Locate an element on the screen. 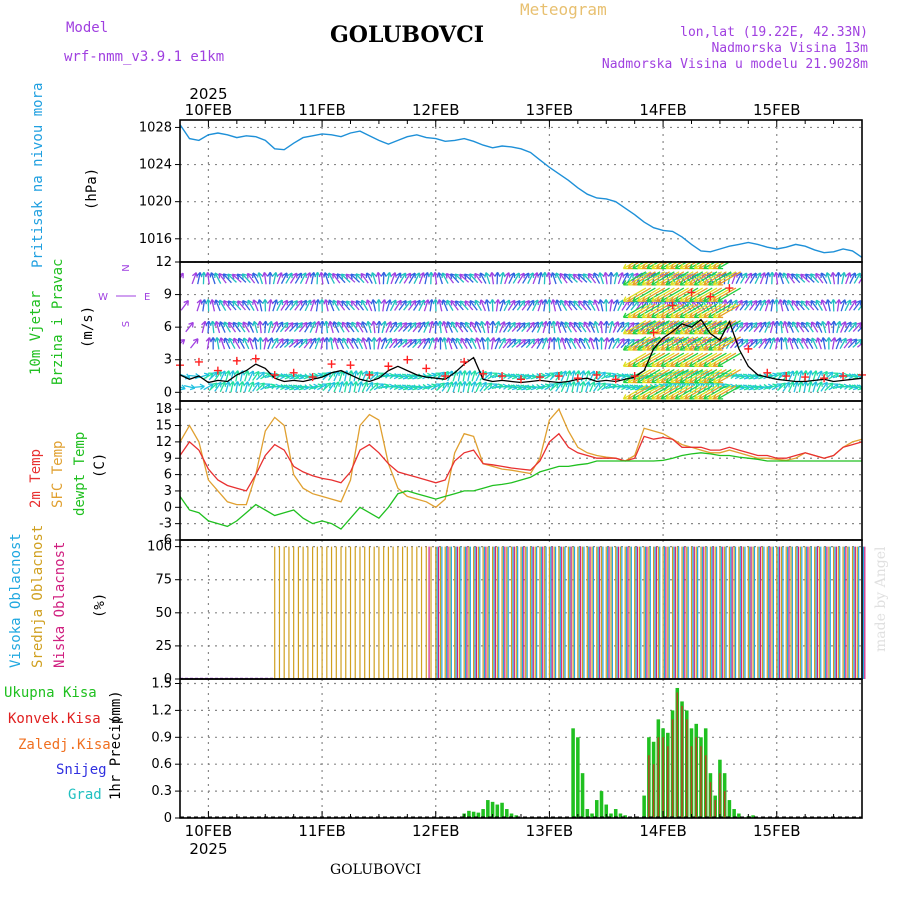 Image resolution: width=900 pixels, height=900 pixels. y-tick-label: 50 is located at coordinates (163, 613).